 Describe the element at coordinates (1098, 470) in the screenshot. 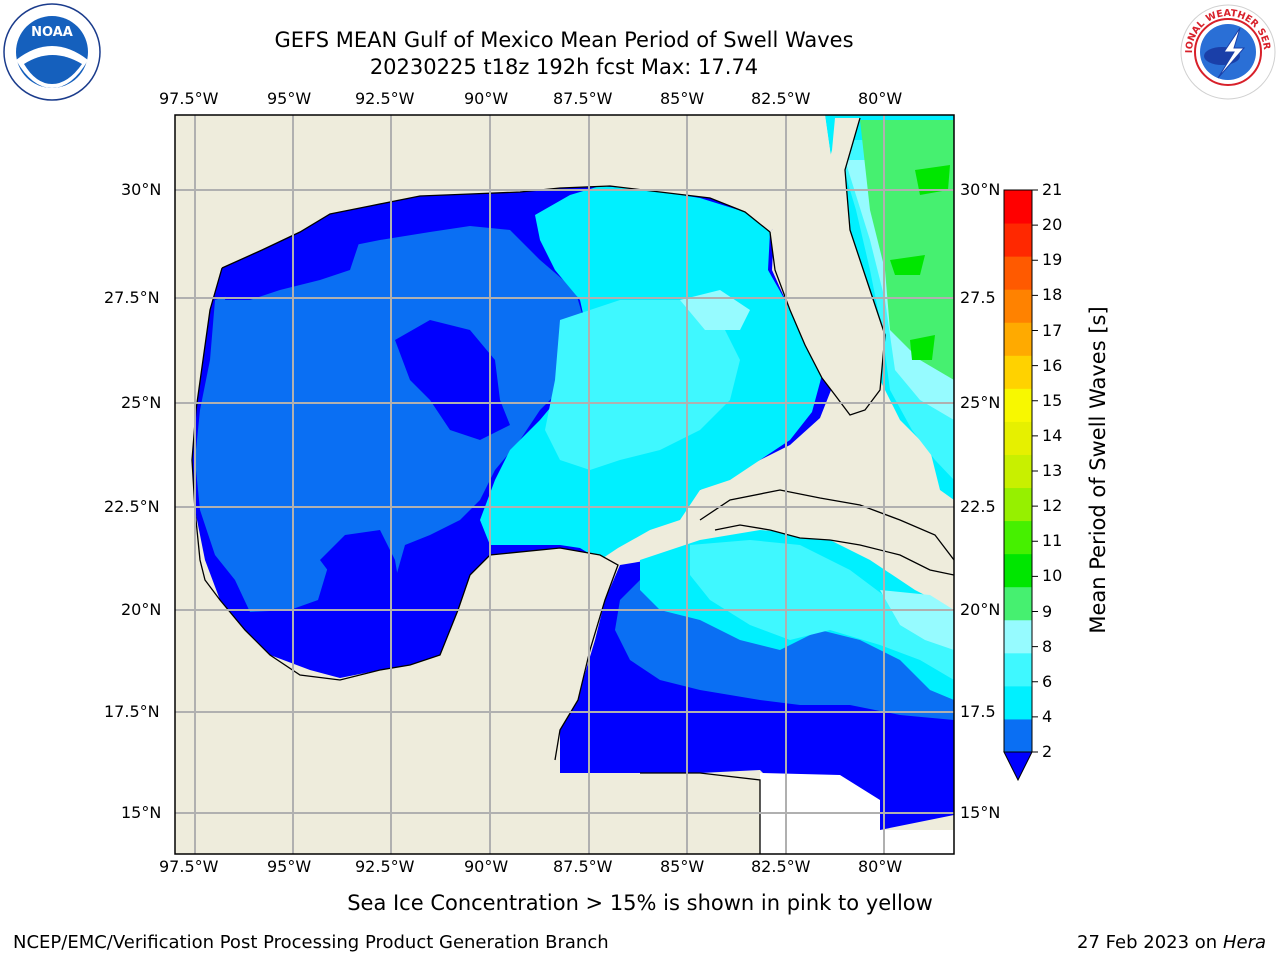

I see `colorbar-label: Mean Period of Swell Waves [s]` at that location.